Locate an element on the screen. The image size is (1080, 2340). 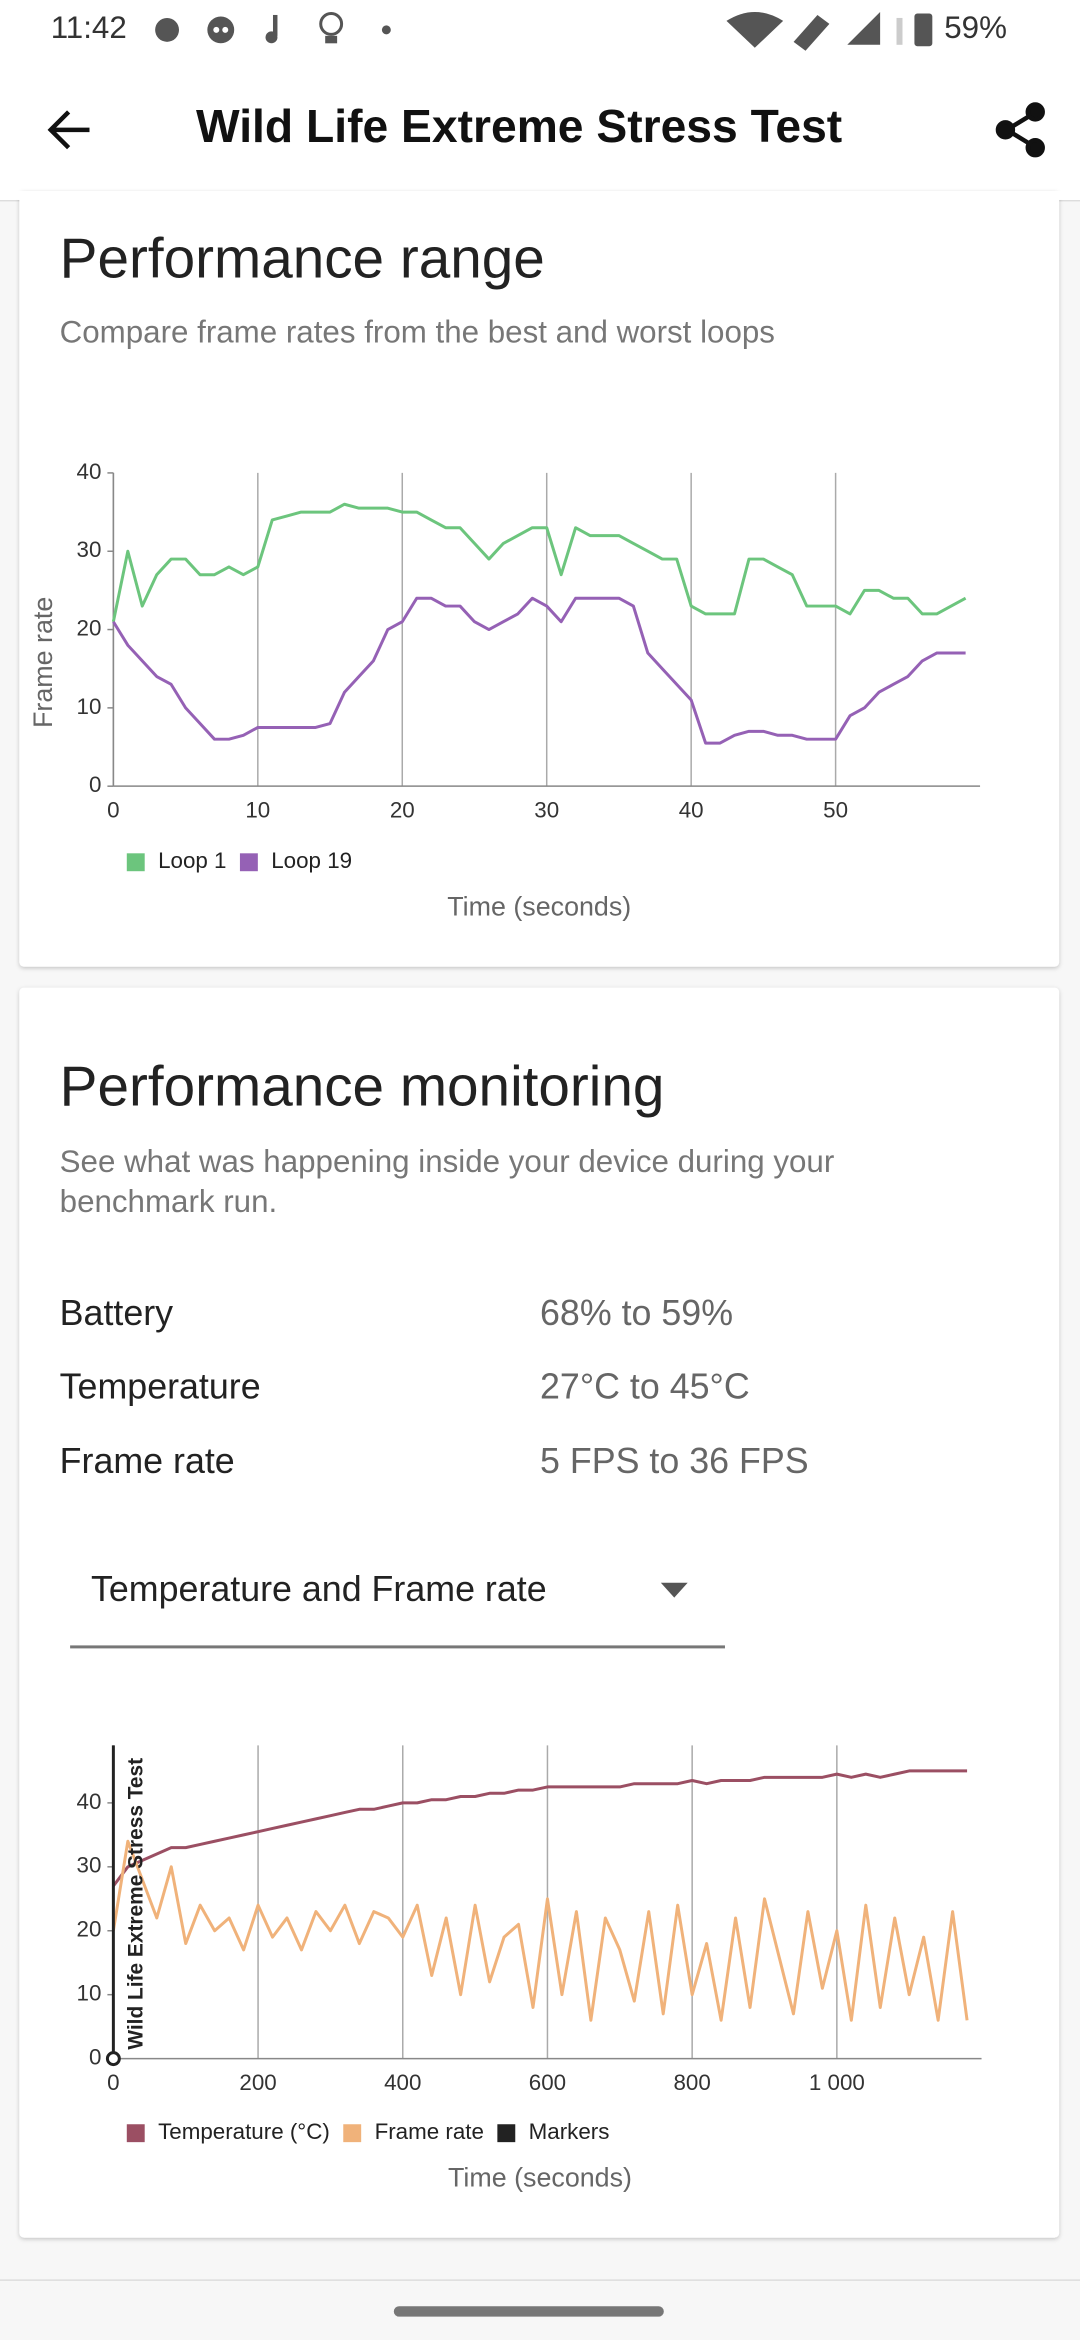
stat-label: Battery is located at coordinates (117, 1313).